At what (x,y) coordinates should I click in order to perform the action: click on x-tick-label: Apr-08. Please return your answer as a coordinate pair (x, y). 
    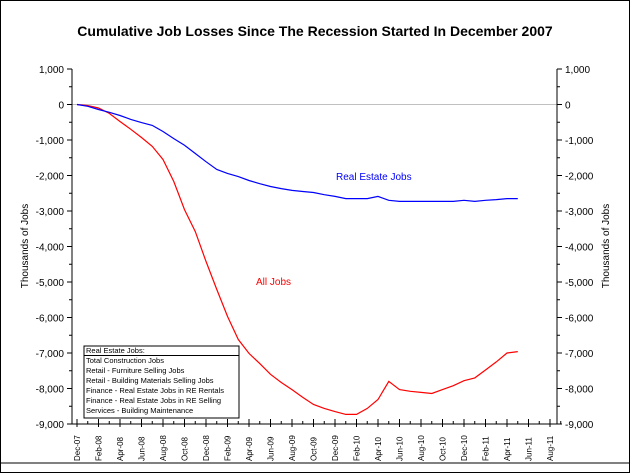
    Looking at the image, I should click on (120, 448).